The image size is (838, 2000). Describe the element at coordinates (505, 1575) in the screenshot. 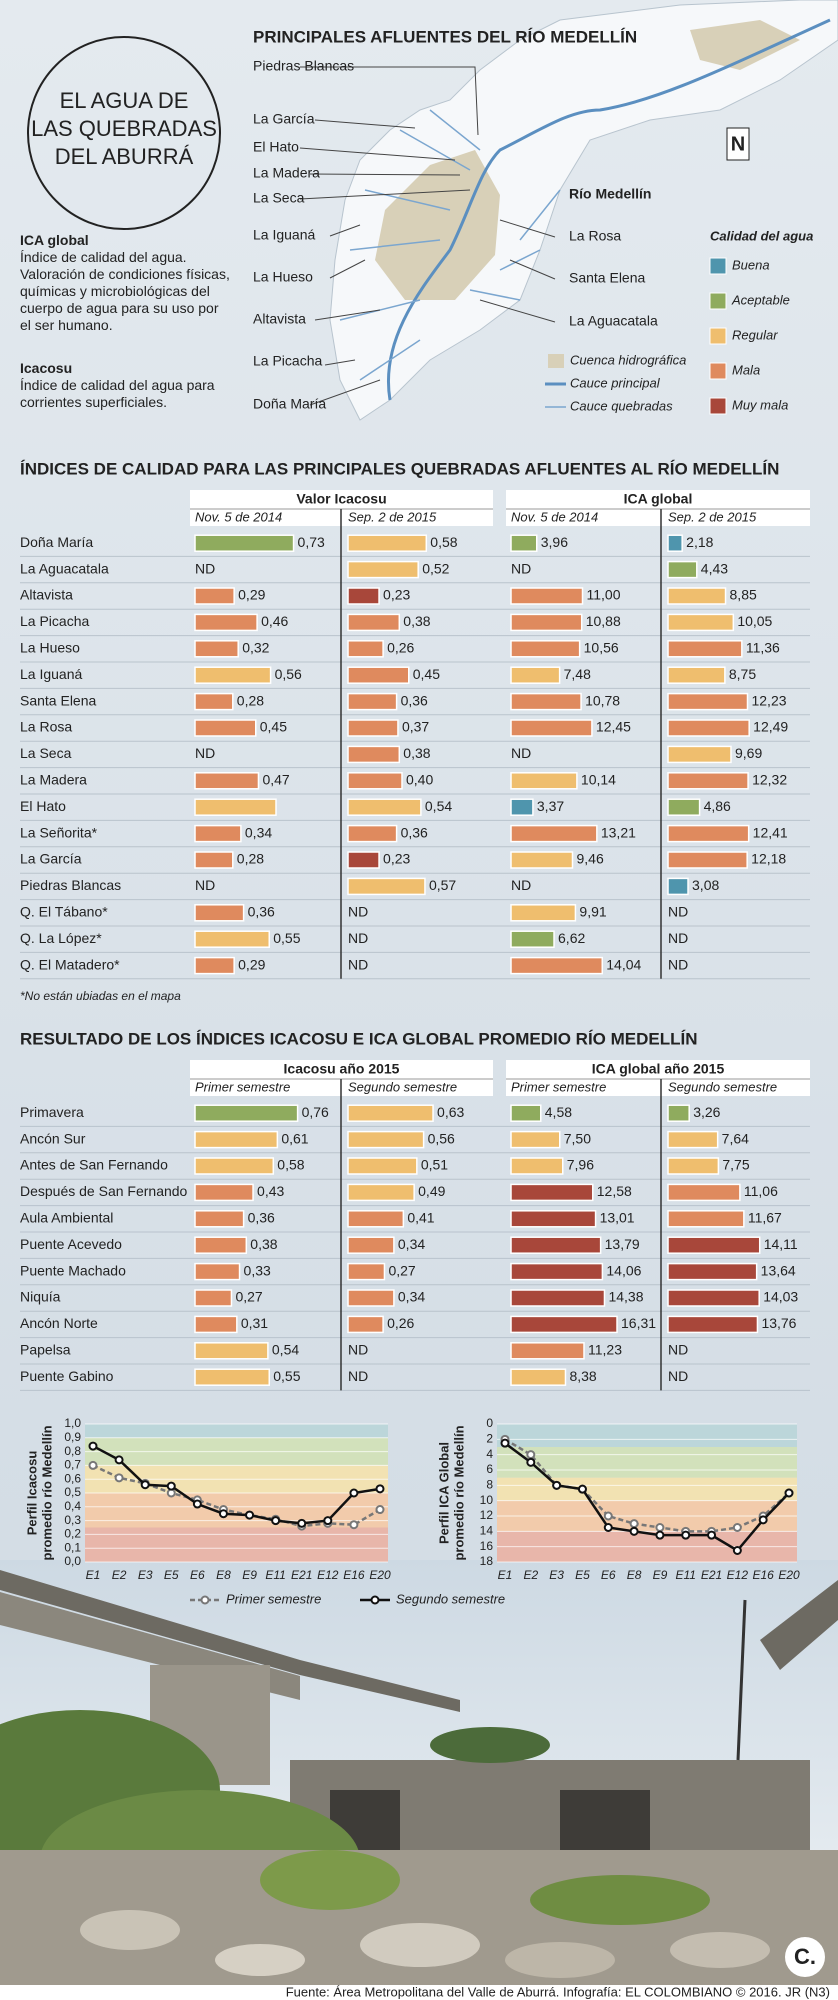

I see `x-tick-label: E1` at that location.